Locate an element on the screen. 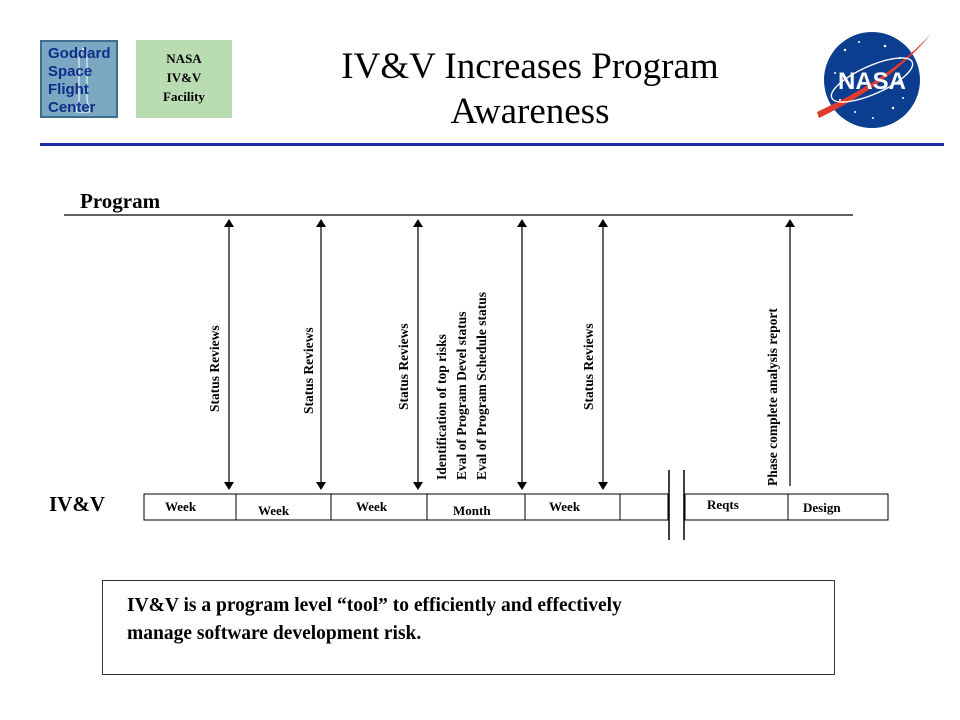 The height and width of the screenshot is (720, 960). nasa-logo-globe is located at coordinates (872, 80).